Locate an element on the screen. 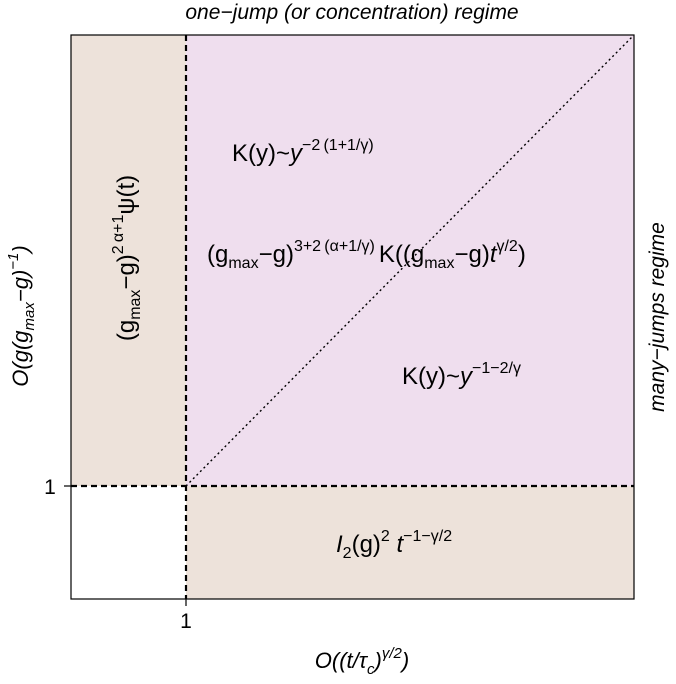  middle-sub2: max is located at coordinates (439, 263).